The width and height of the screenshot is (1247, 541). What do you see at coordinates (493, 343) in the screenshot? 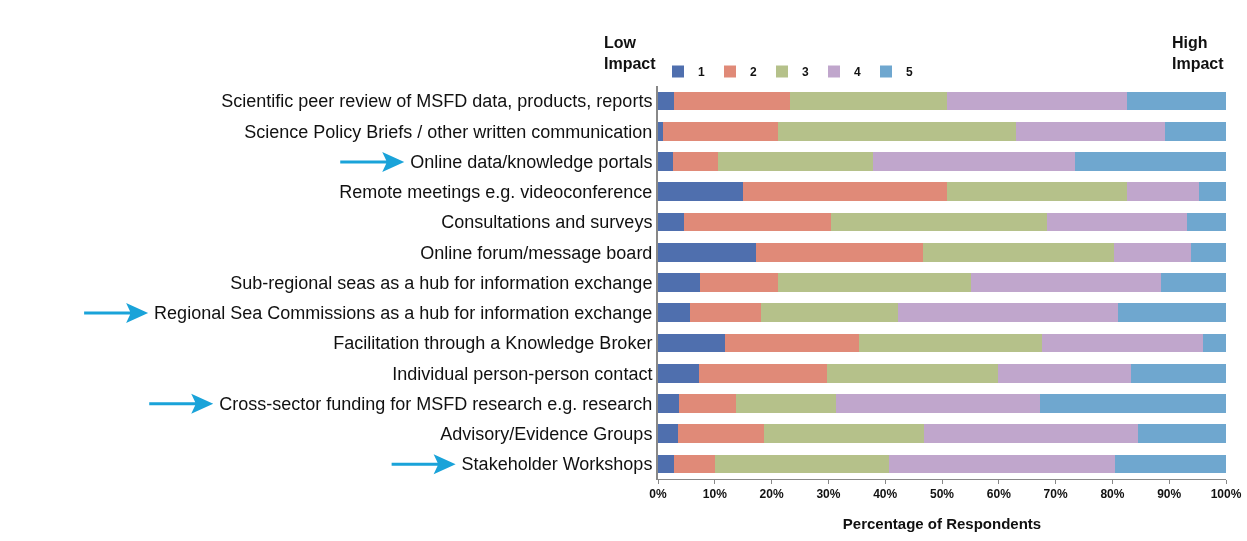
I see `y-tick-label: Facilitation through a Knowledge Broker` at bounding box center [493, 343].